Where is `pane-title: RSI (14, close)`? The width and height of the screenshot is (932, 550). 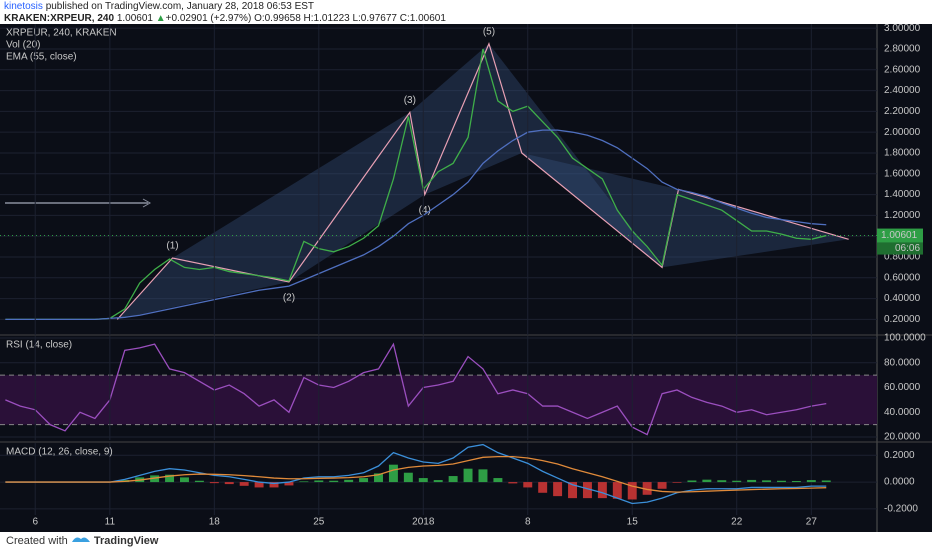 pane-title: RSI (14, close) is located at coordinates (39, 345).